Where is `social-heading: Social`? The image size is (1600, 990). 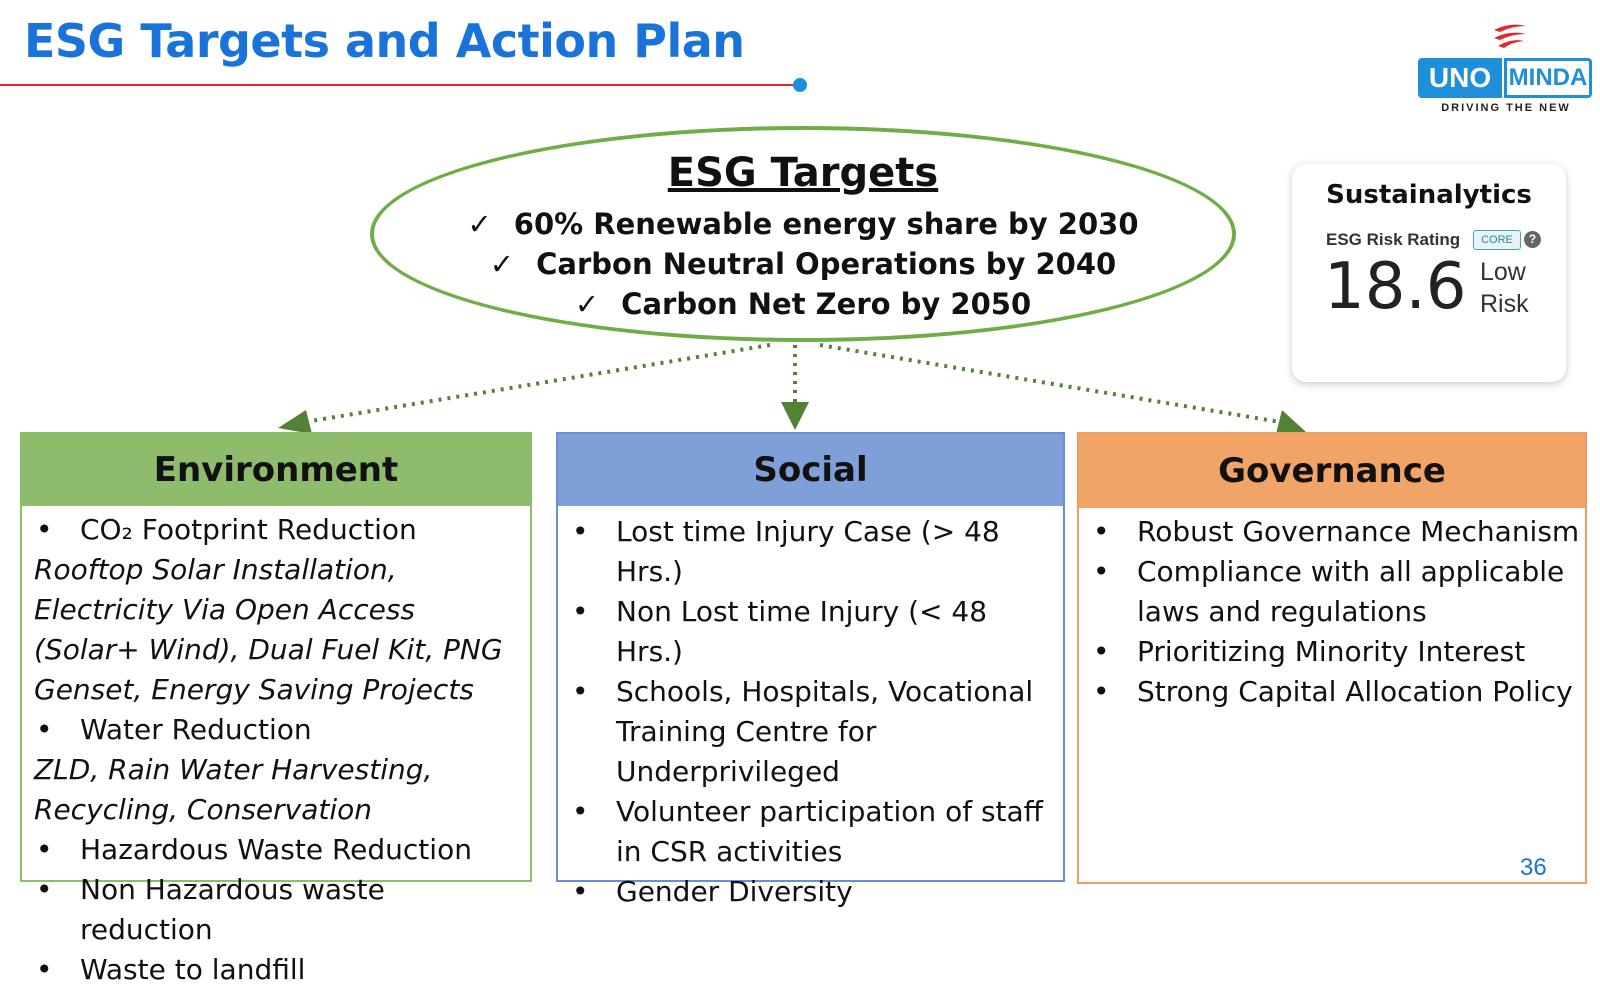 social-heading: Social is located at coordinates (810, 470).